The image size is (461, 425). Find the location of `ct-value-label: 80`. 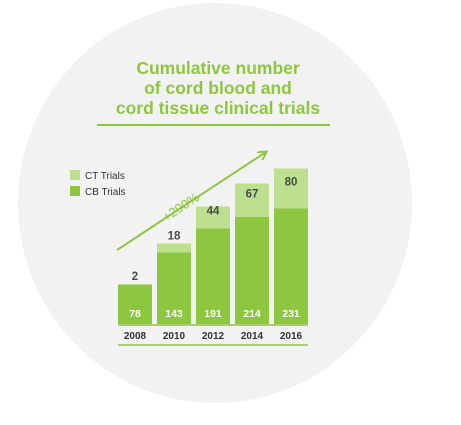

ct-value-label: 80 is located at coordinates (291, 183).